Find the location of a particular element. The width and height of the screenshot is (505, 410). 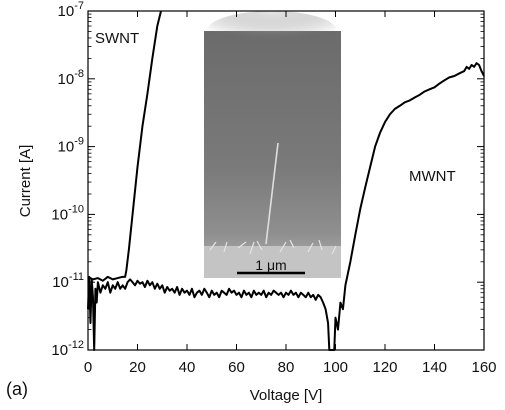

y-tick-exponent: -11 is located at coordinates (76, 277).